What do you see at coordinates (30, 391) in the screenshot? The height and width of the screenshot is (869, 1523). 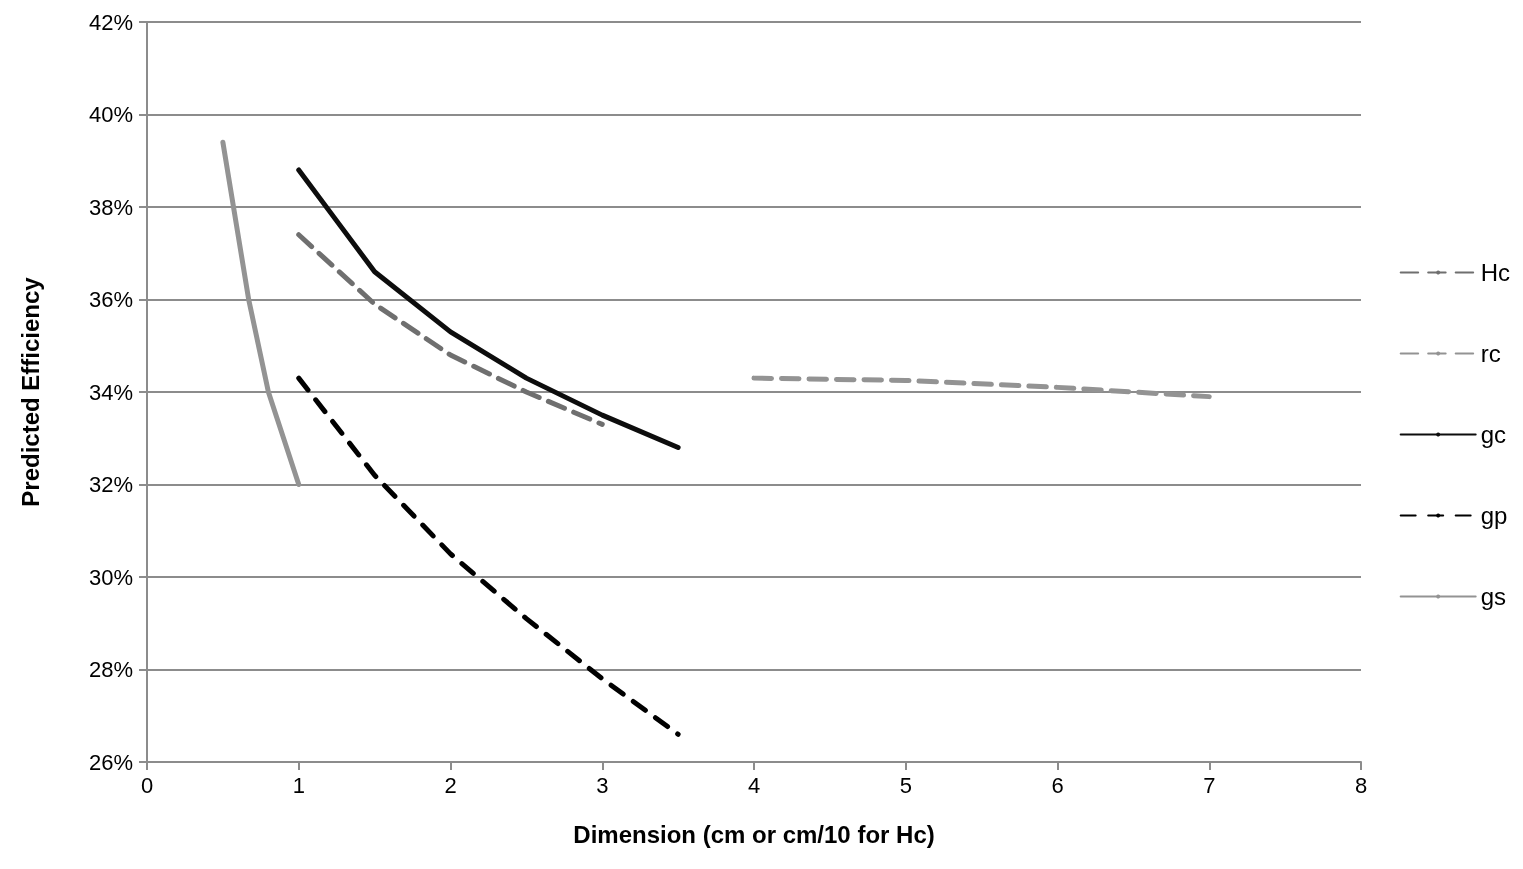 I see `y-axis-title: Predicted Efficiency` at bounding box center [30, 391].